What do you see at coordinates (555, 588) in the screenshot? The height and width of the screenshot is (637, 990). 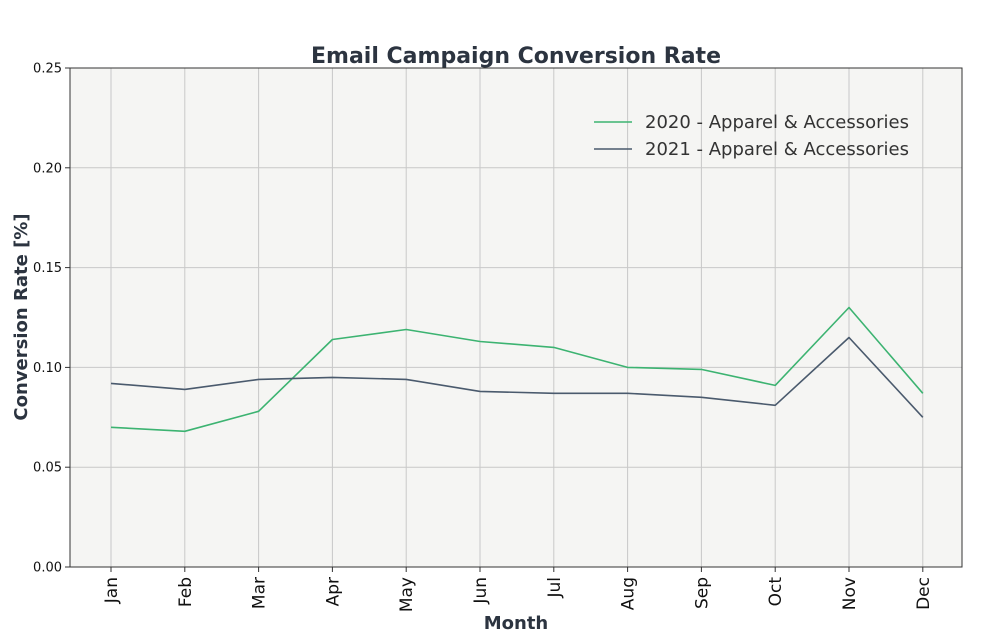 I see `x-tick-label: Jul` at bounding box center [555, 588].